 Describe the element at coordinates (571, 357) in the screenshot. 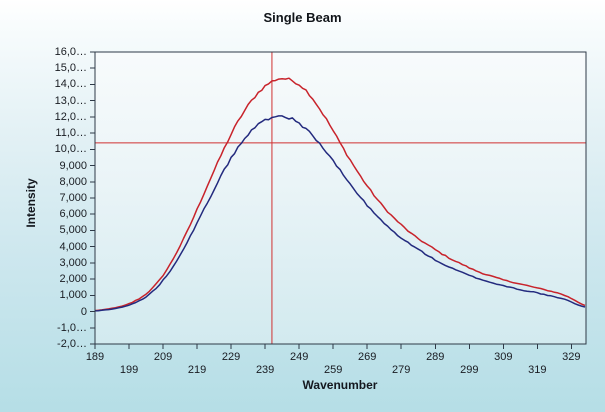

I see `x-tick-label: 329` at that location.